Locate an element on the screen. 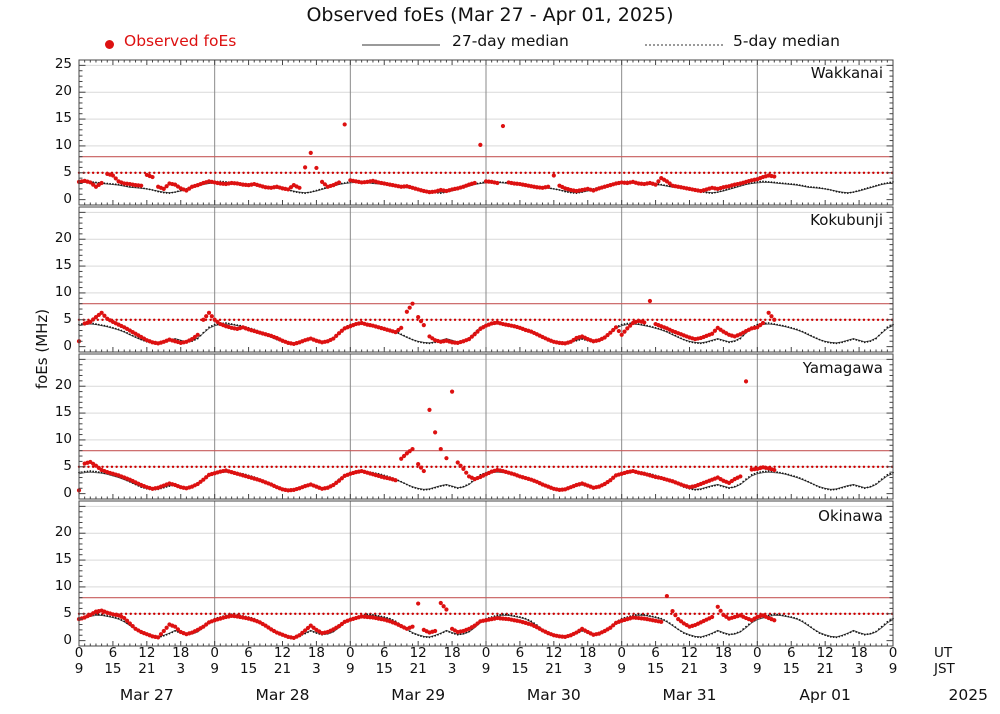  solid-line-icon is located at coordinates (401, 45).